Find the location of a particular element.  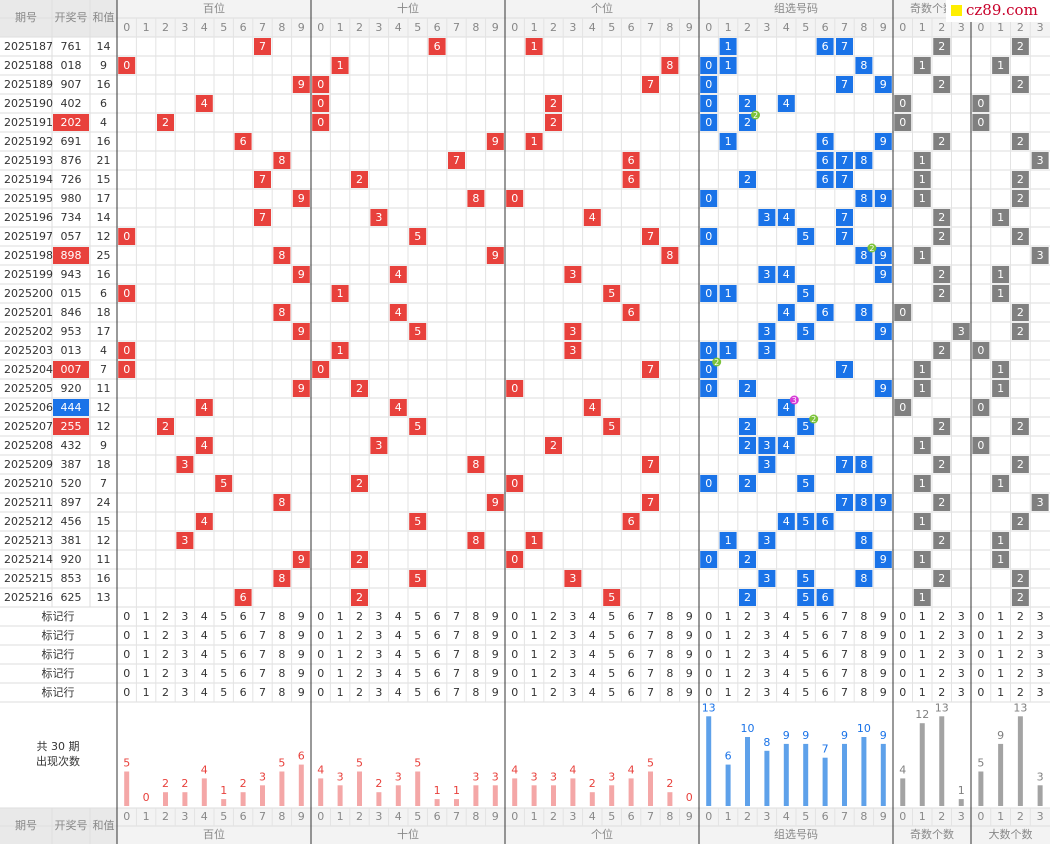

repeat-badge is located at coordinates (872, 248).